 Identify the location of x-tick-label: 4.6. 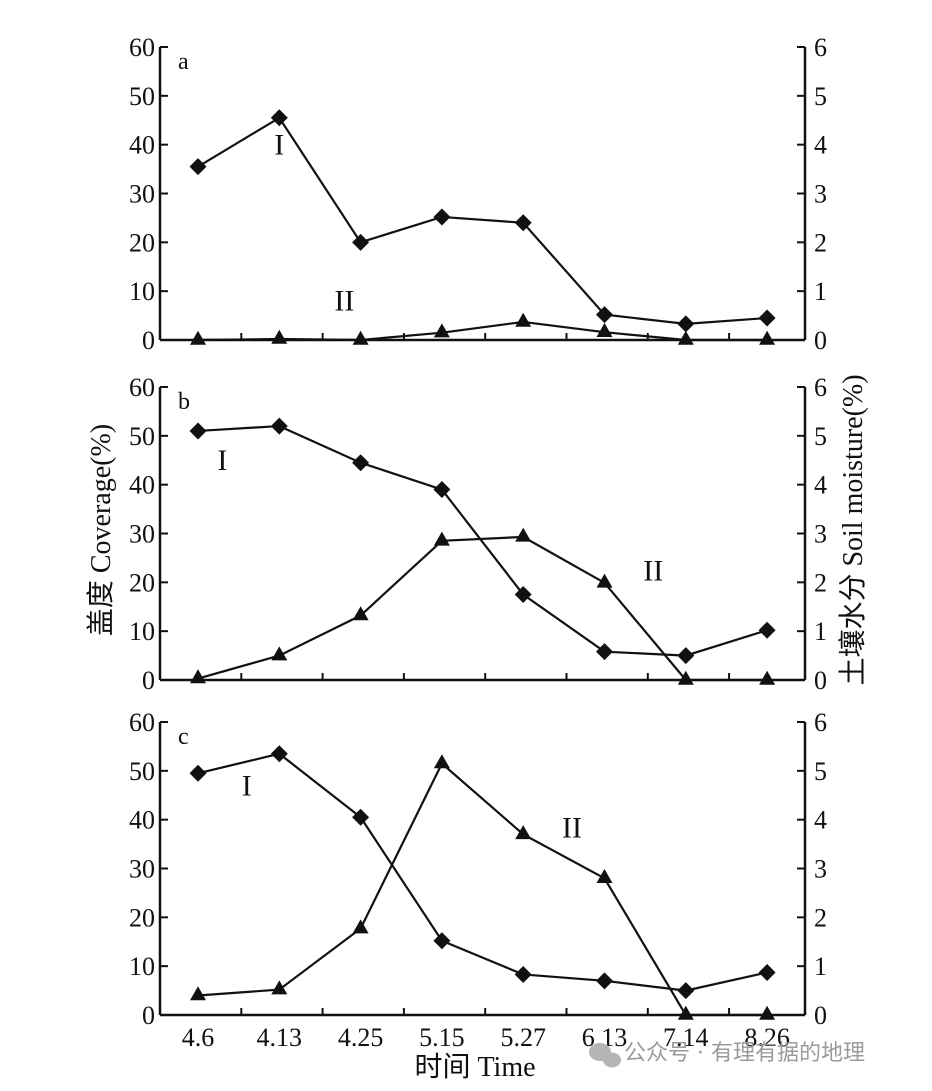
(198, 1037).